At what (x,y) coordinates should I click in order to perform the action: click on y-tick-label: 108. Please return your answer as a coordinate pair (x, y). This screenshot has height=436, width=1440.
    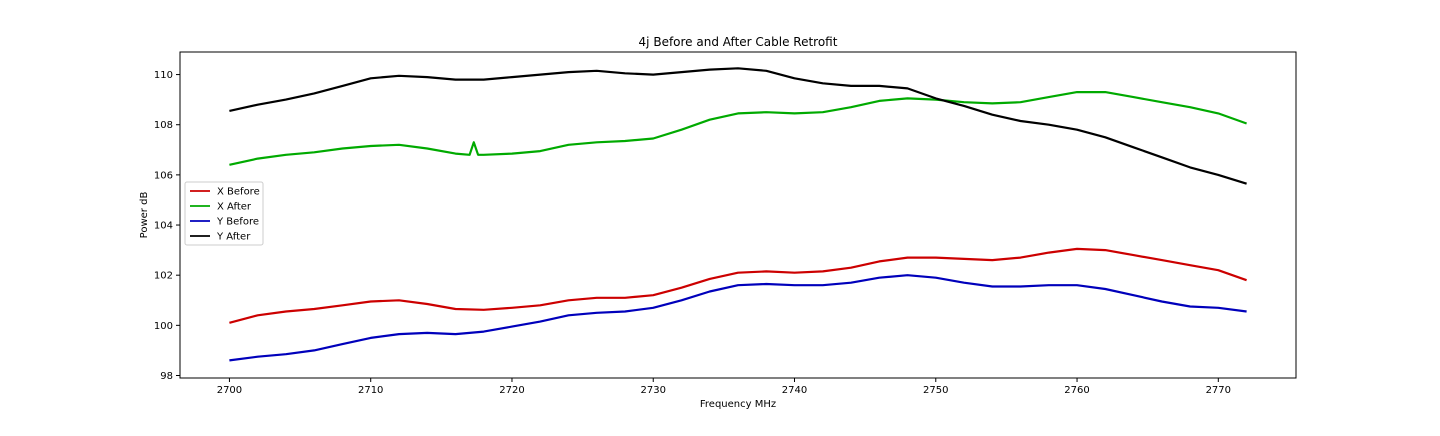
    Looking at the image, I should click on (163, 125).